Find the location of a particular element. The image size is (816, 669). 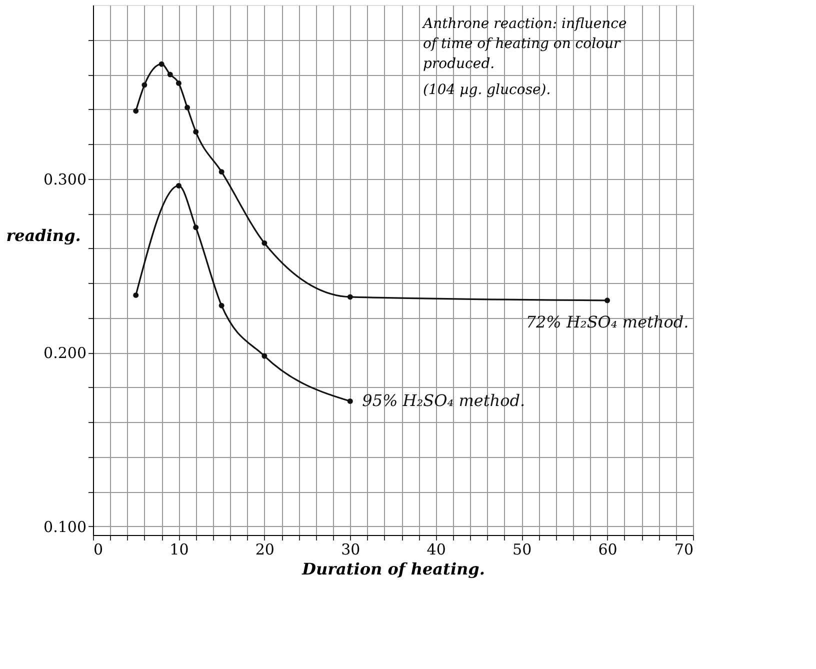

x-tick-label: 10 is located at coordinates (179, 549).